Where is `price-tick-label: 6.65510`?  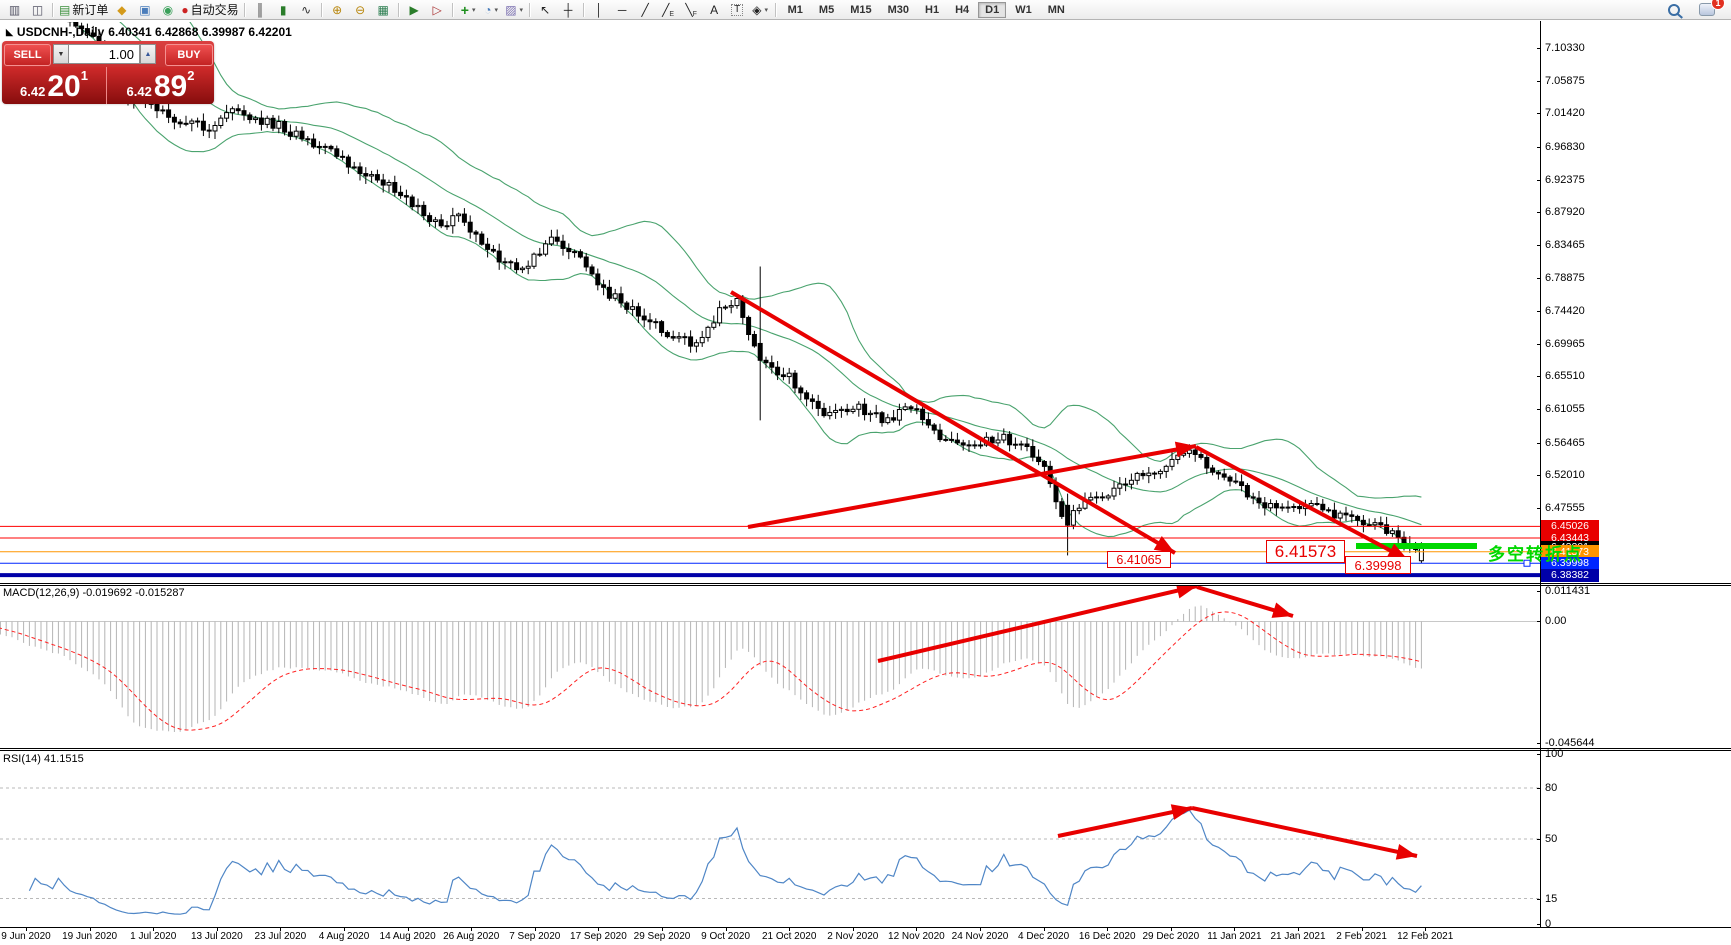 price-tick-label: 6.65510 is located at coordinates (1565, 376).